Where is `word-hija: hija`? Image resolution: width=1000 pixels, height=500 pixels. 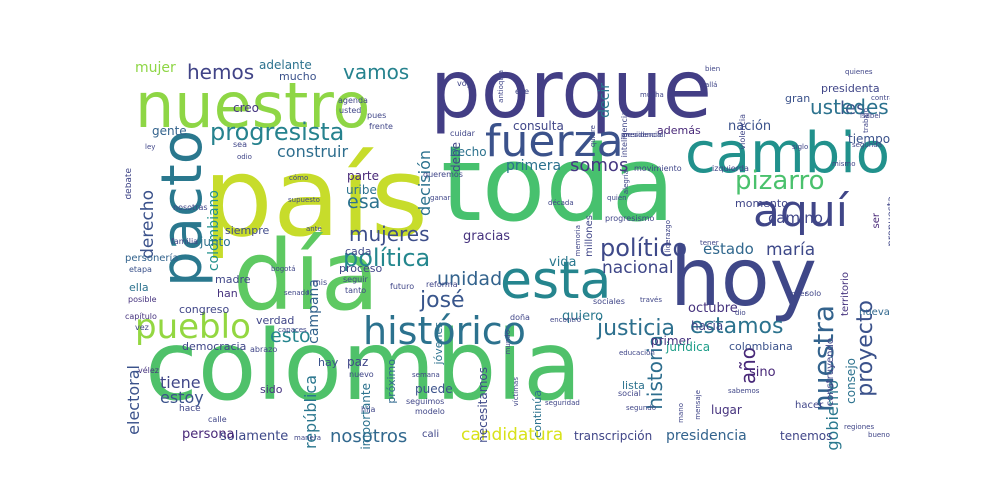 word-hija: hija is located at coordinates (368, 409).